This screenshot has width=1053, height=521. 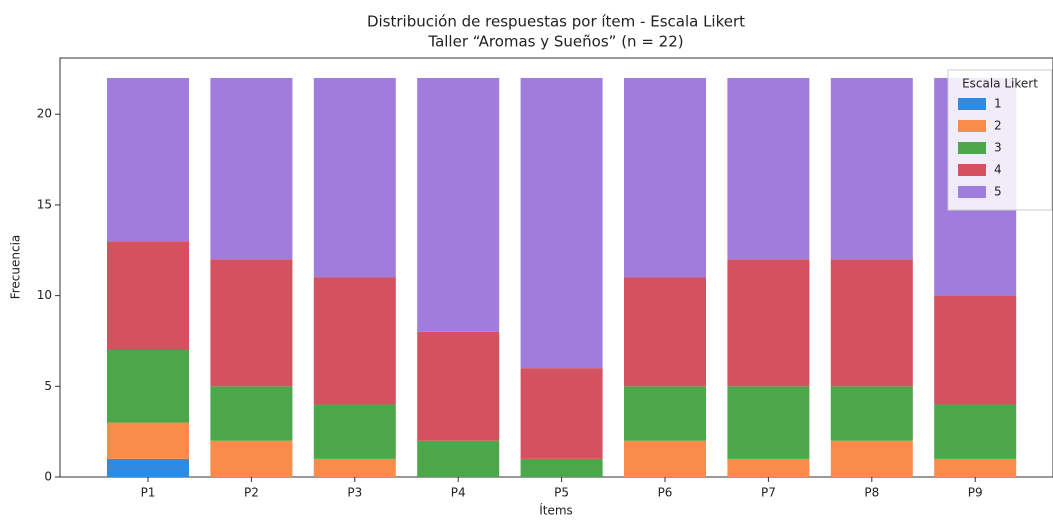 I want to click on x-tick-label: P5, so click(x=561, y=493).